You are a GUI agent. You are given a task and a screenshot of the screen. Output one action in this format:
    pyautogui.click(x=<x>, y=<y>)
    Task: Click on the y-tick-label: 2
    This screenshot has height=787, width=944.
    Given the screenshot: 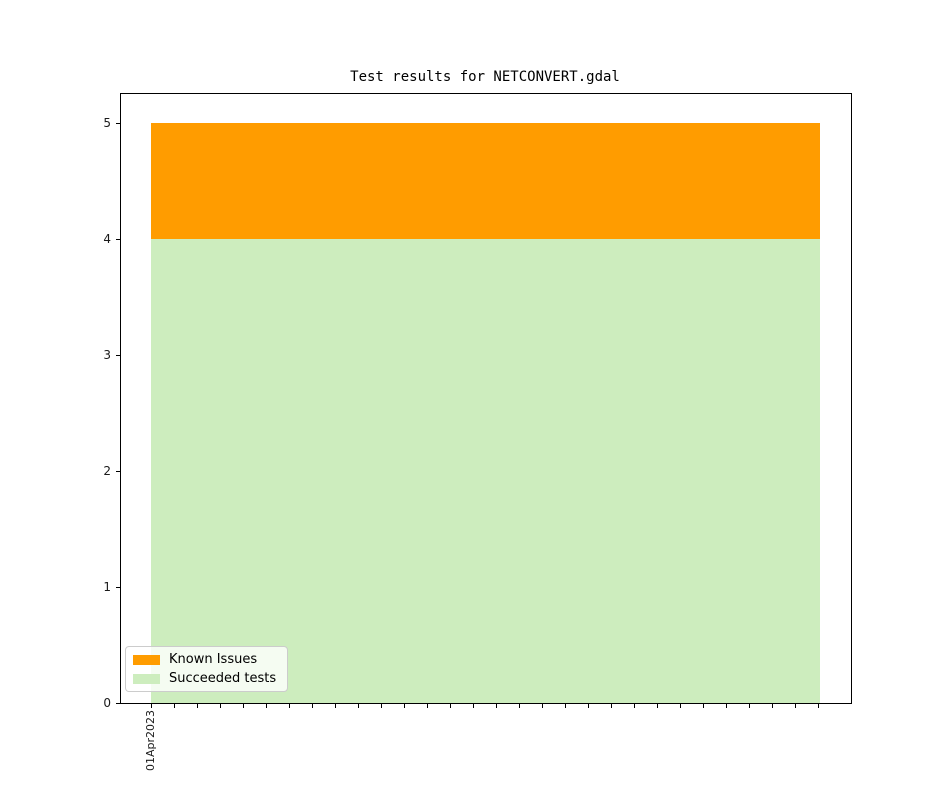 What is the action you would take?
    pyautogui.click(x=107, y=471)
    